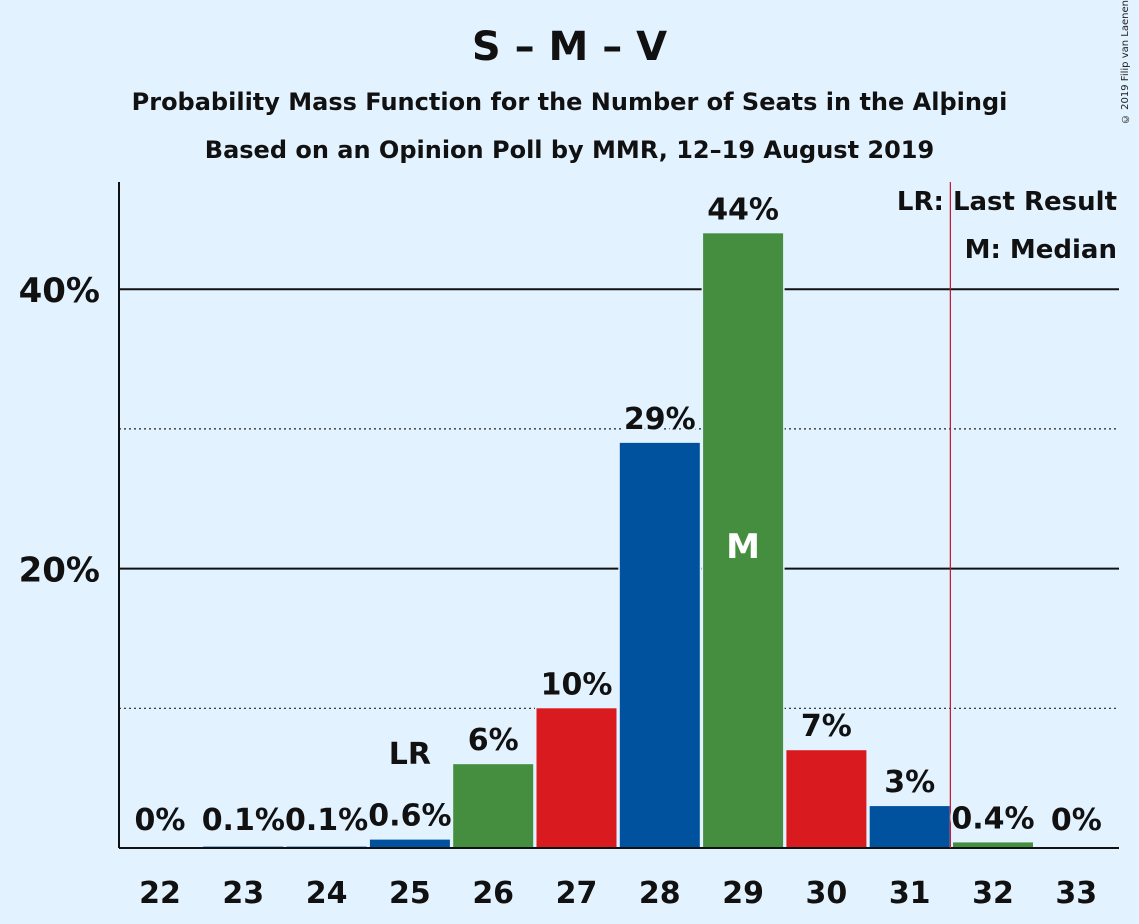  Describe the element at coordinates (493, 893) in the screenshot. I see `x-tick-label: 26` at that location.